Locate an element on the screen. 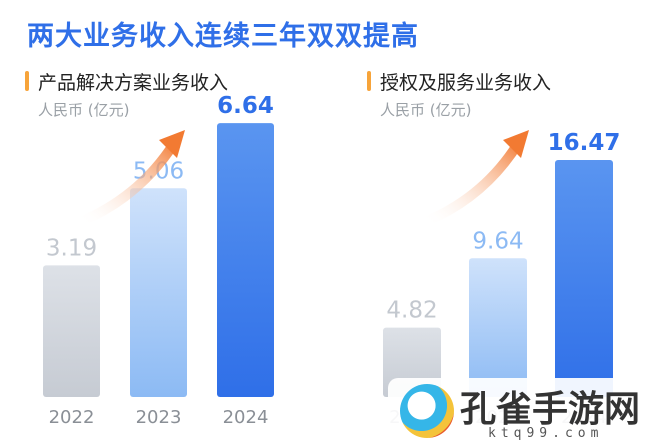 This screenshot has height=447, width=672. value-label-2023: 9.64 is located at coordinates (497, 241).